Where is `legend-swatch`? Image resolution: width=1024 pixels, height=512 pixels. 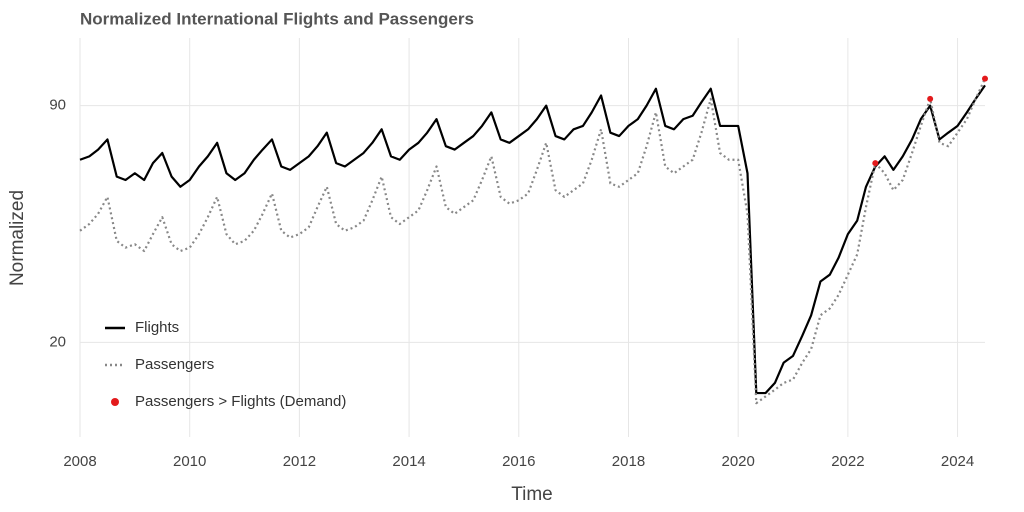 legend-swatch is located at coordinates (115, 402).